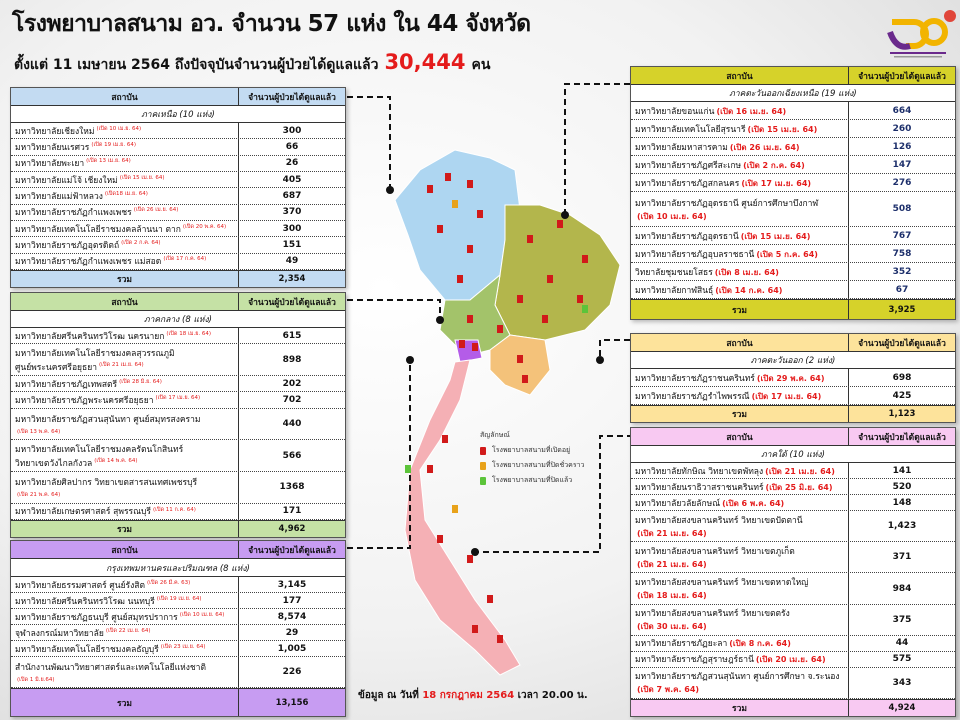  Describe the element at coordinates (88, 262) in the screenshot. I see `institution-name: มหาวิทยาลัยราชภัฏกำแพงเพชร แม่สอด` at that location.